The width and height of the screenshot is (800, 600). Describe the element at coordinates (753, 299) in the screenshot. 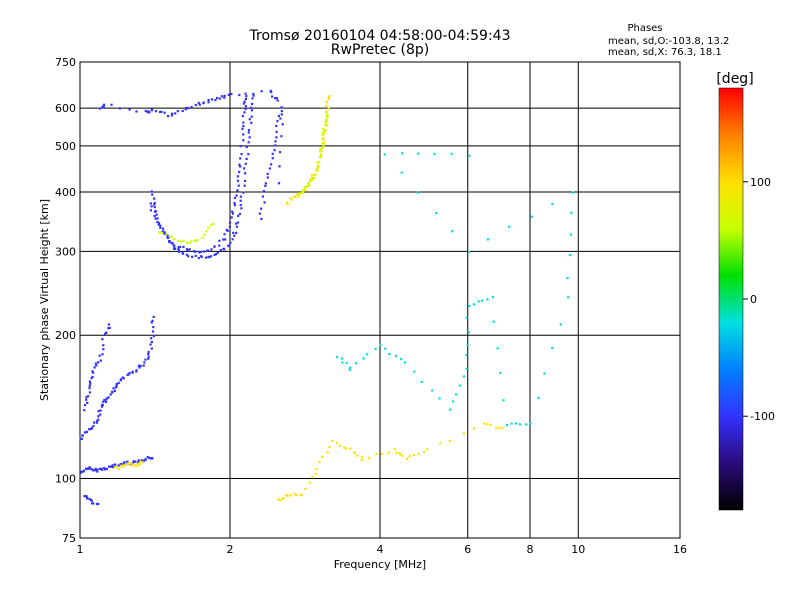

I see `colorbar-tick-label: 0` at that location.